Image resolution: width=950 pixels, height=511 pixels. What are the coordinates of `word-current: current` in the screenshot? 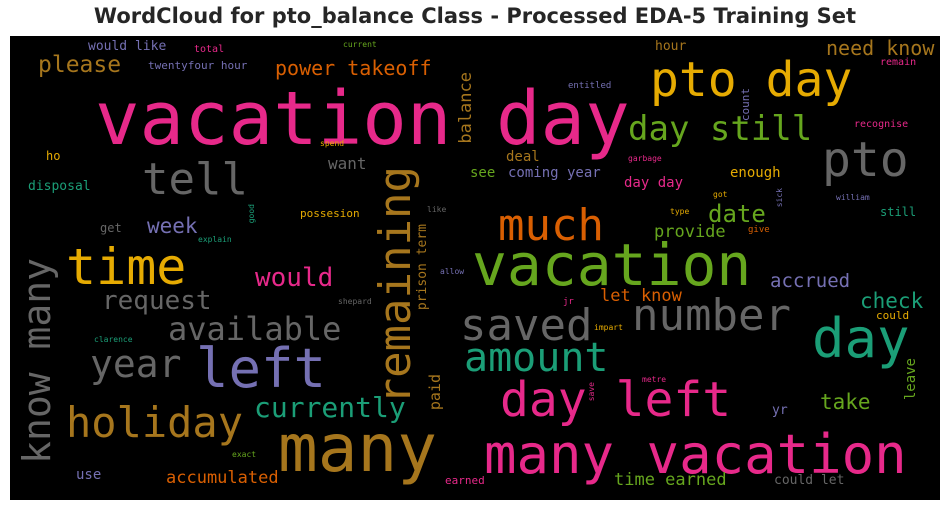 It's located at (360, 44).